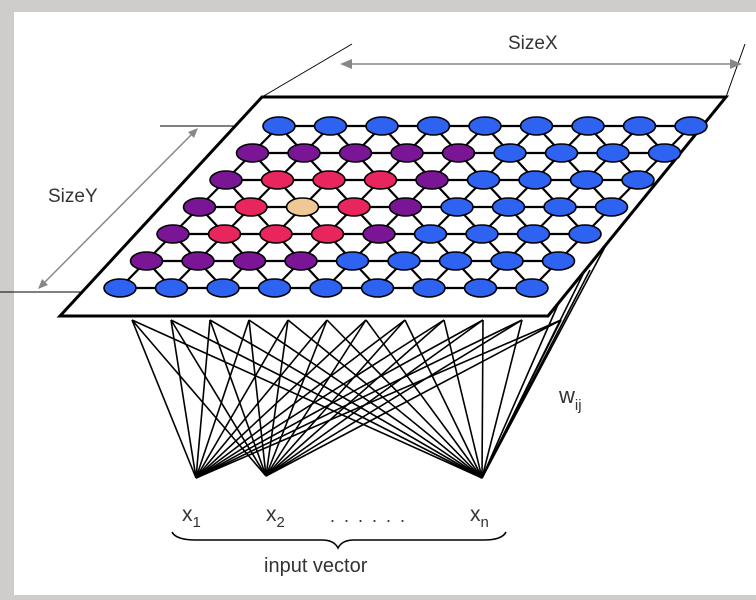  I want to click on input-x1: x1, so click(191, 517).